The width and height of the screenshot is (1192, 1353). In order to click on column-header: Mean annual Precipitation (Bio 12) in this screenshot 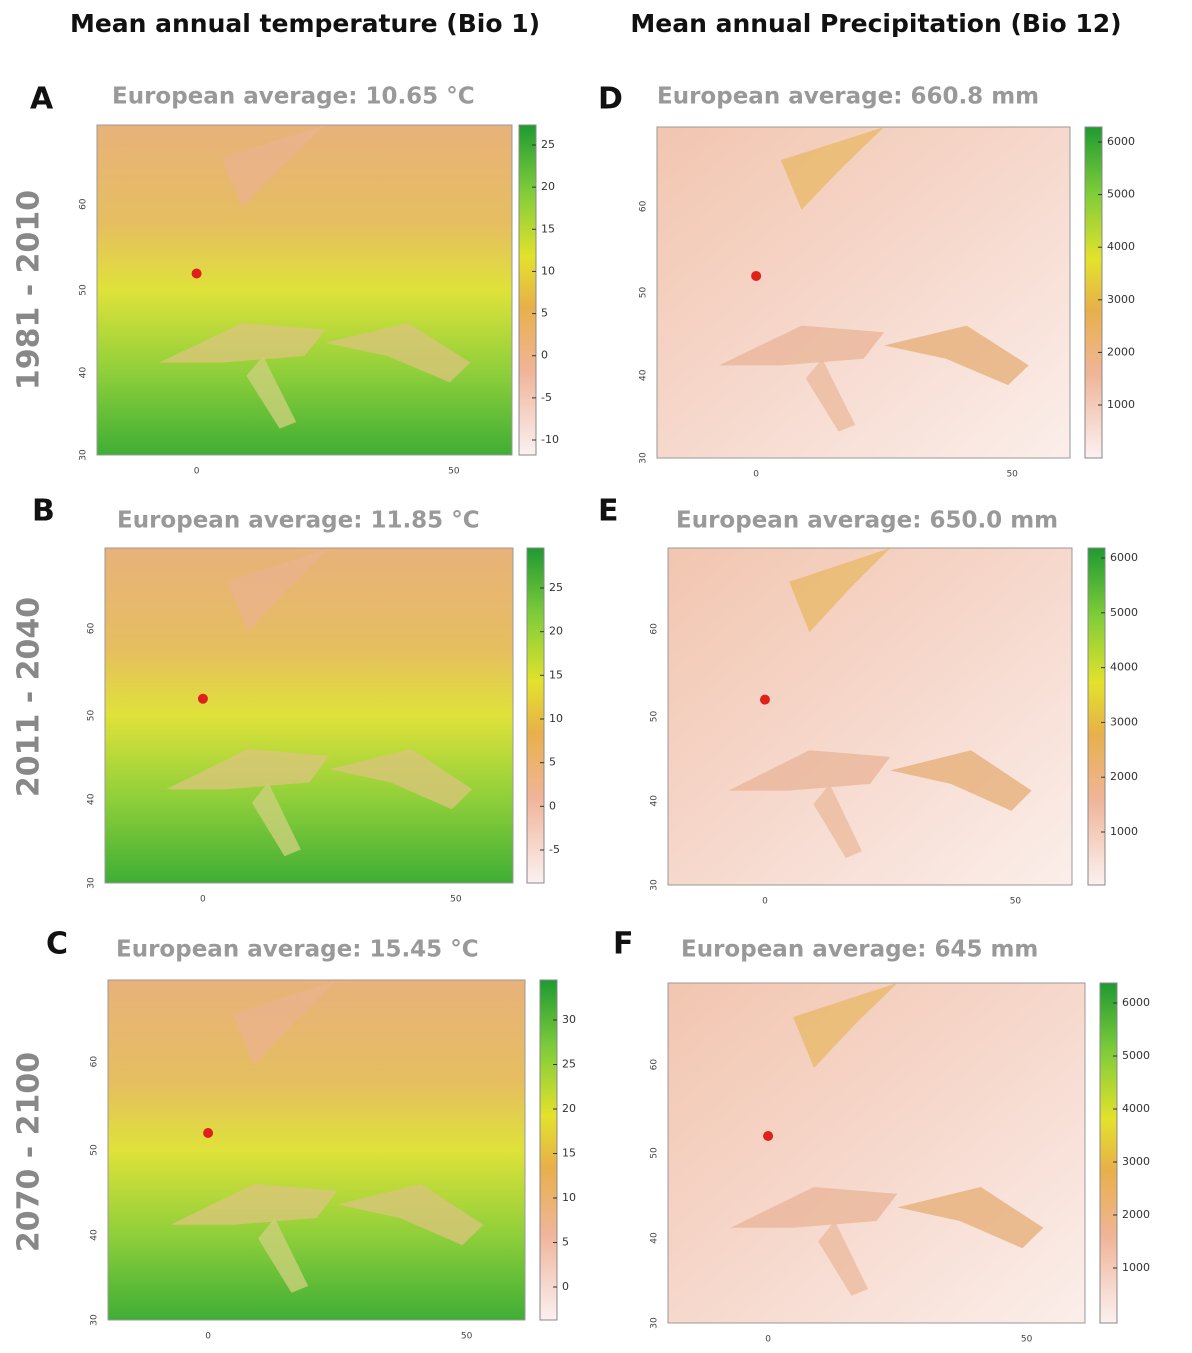, I will do `click(875, 23)`.